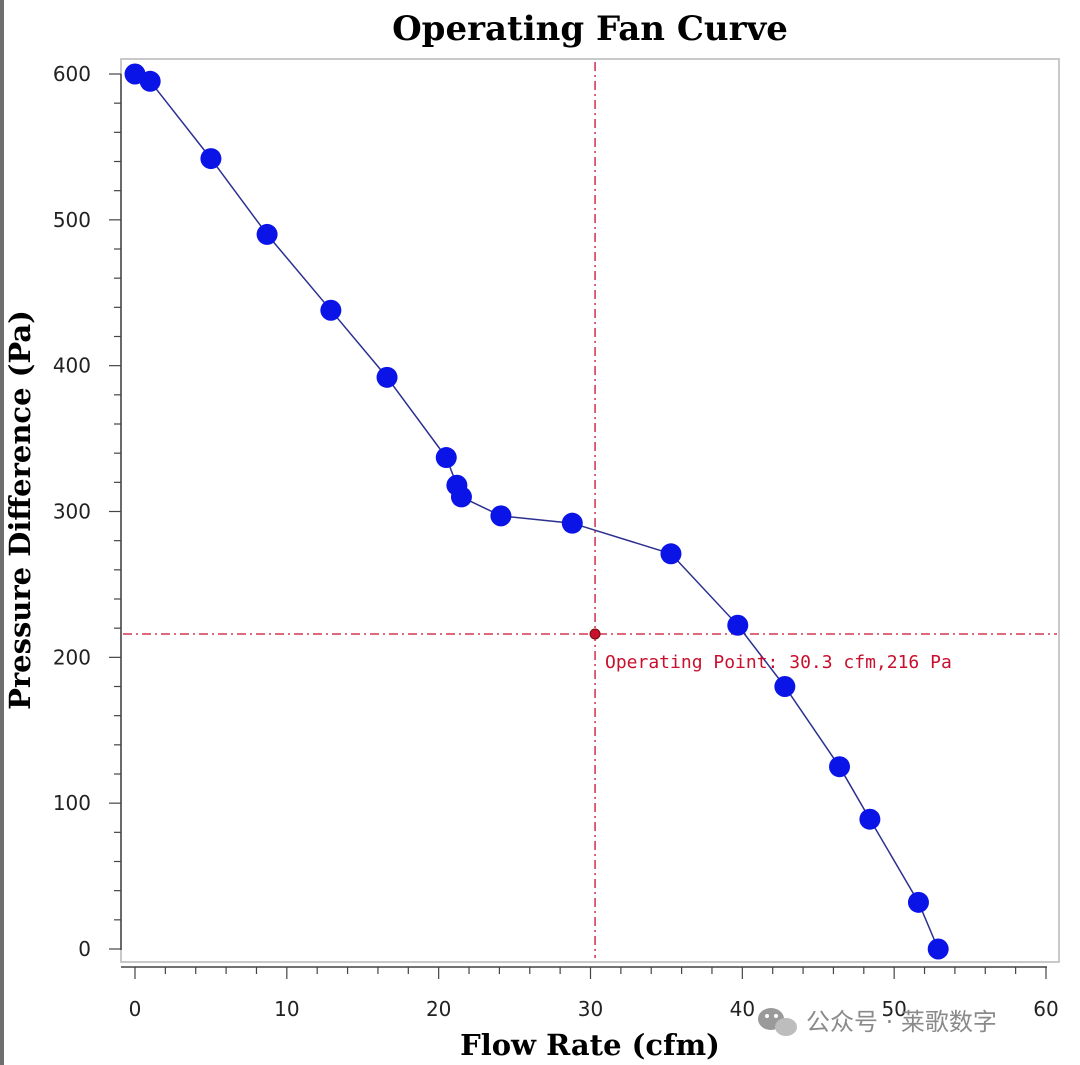 This screenshot has width=1080, height=1065. Describe the element at coordinates (778, 662) in the screenshot. I see `operating-point-label: Operating Point: 30.3 cfm,216 Pa` at that location.